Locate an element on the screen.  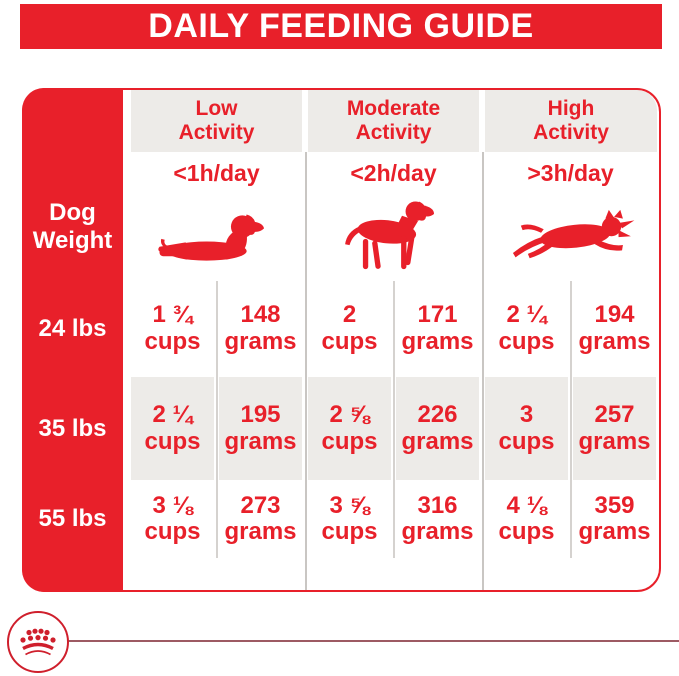
royal-canin-crown-icon is located at coordinates (38, 642).